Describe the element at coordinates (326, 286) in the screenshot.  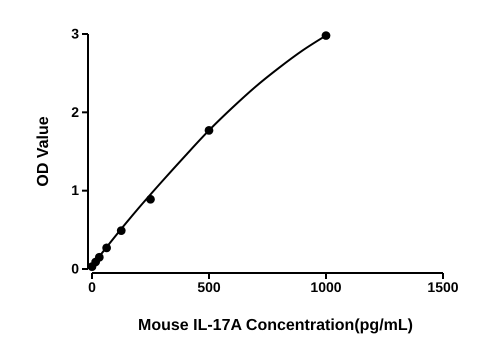
I see `x-tick-label: 1000` at that location.